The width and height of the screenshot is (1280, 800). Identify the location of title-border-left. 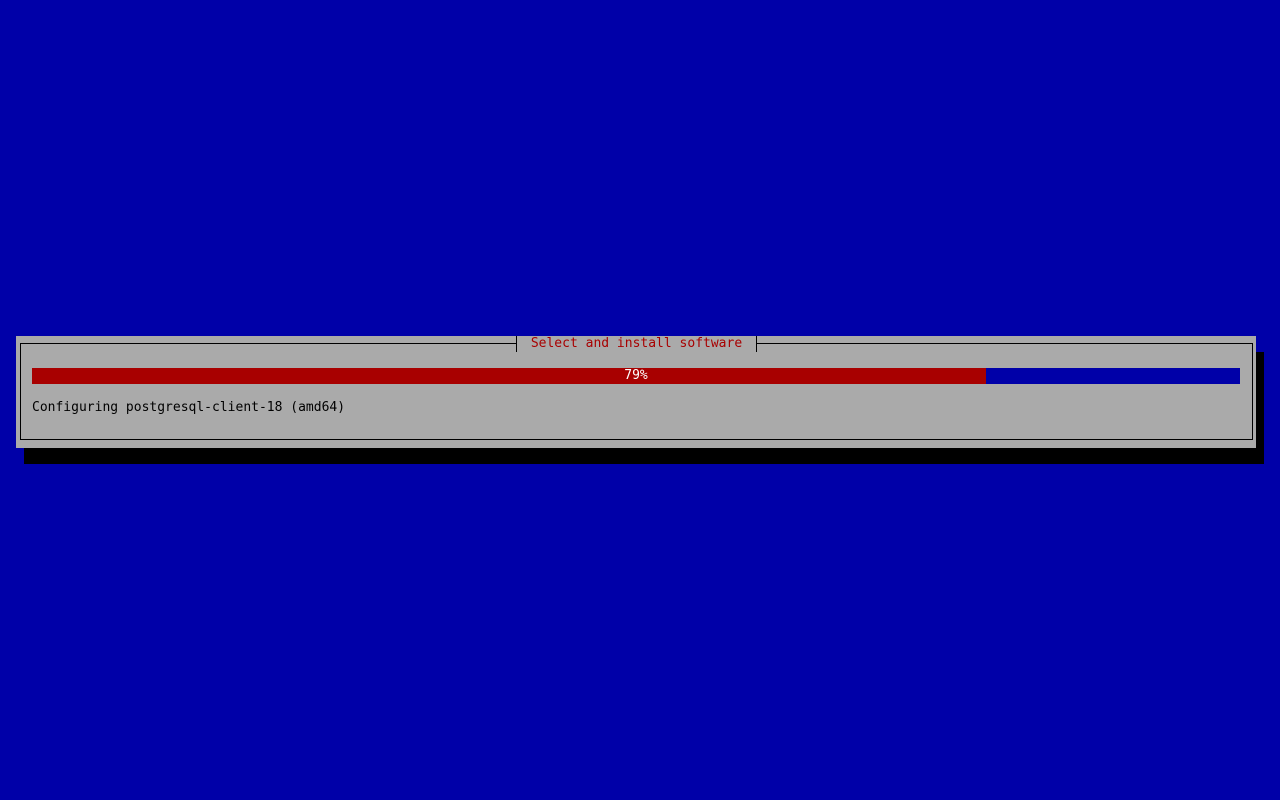
(516, 344).